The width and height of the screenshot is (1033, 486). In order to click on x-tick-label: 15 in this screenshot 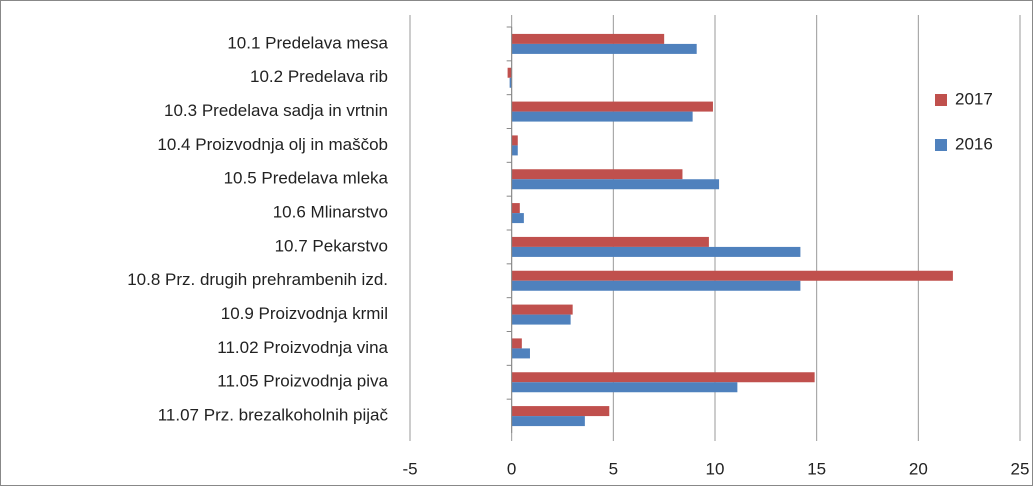, I will do `click(816, 468)`.